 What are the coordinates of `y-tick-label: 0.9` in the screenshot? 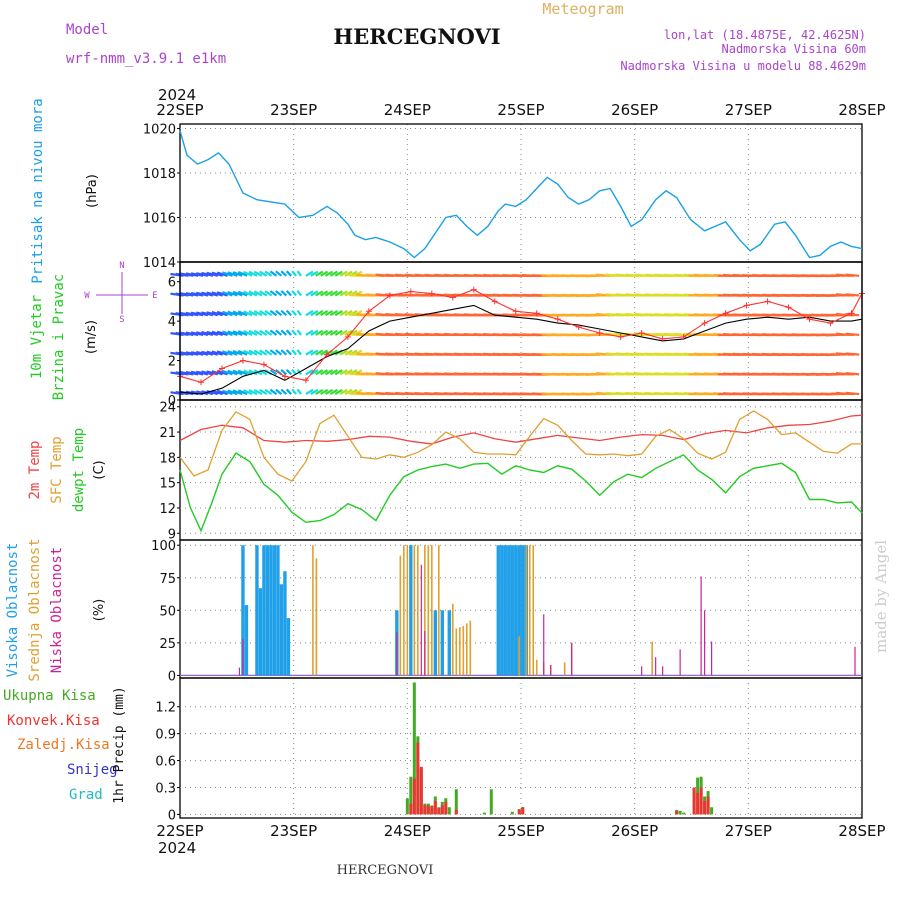 It's located at (165, 735).